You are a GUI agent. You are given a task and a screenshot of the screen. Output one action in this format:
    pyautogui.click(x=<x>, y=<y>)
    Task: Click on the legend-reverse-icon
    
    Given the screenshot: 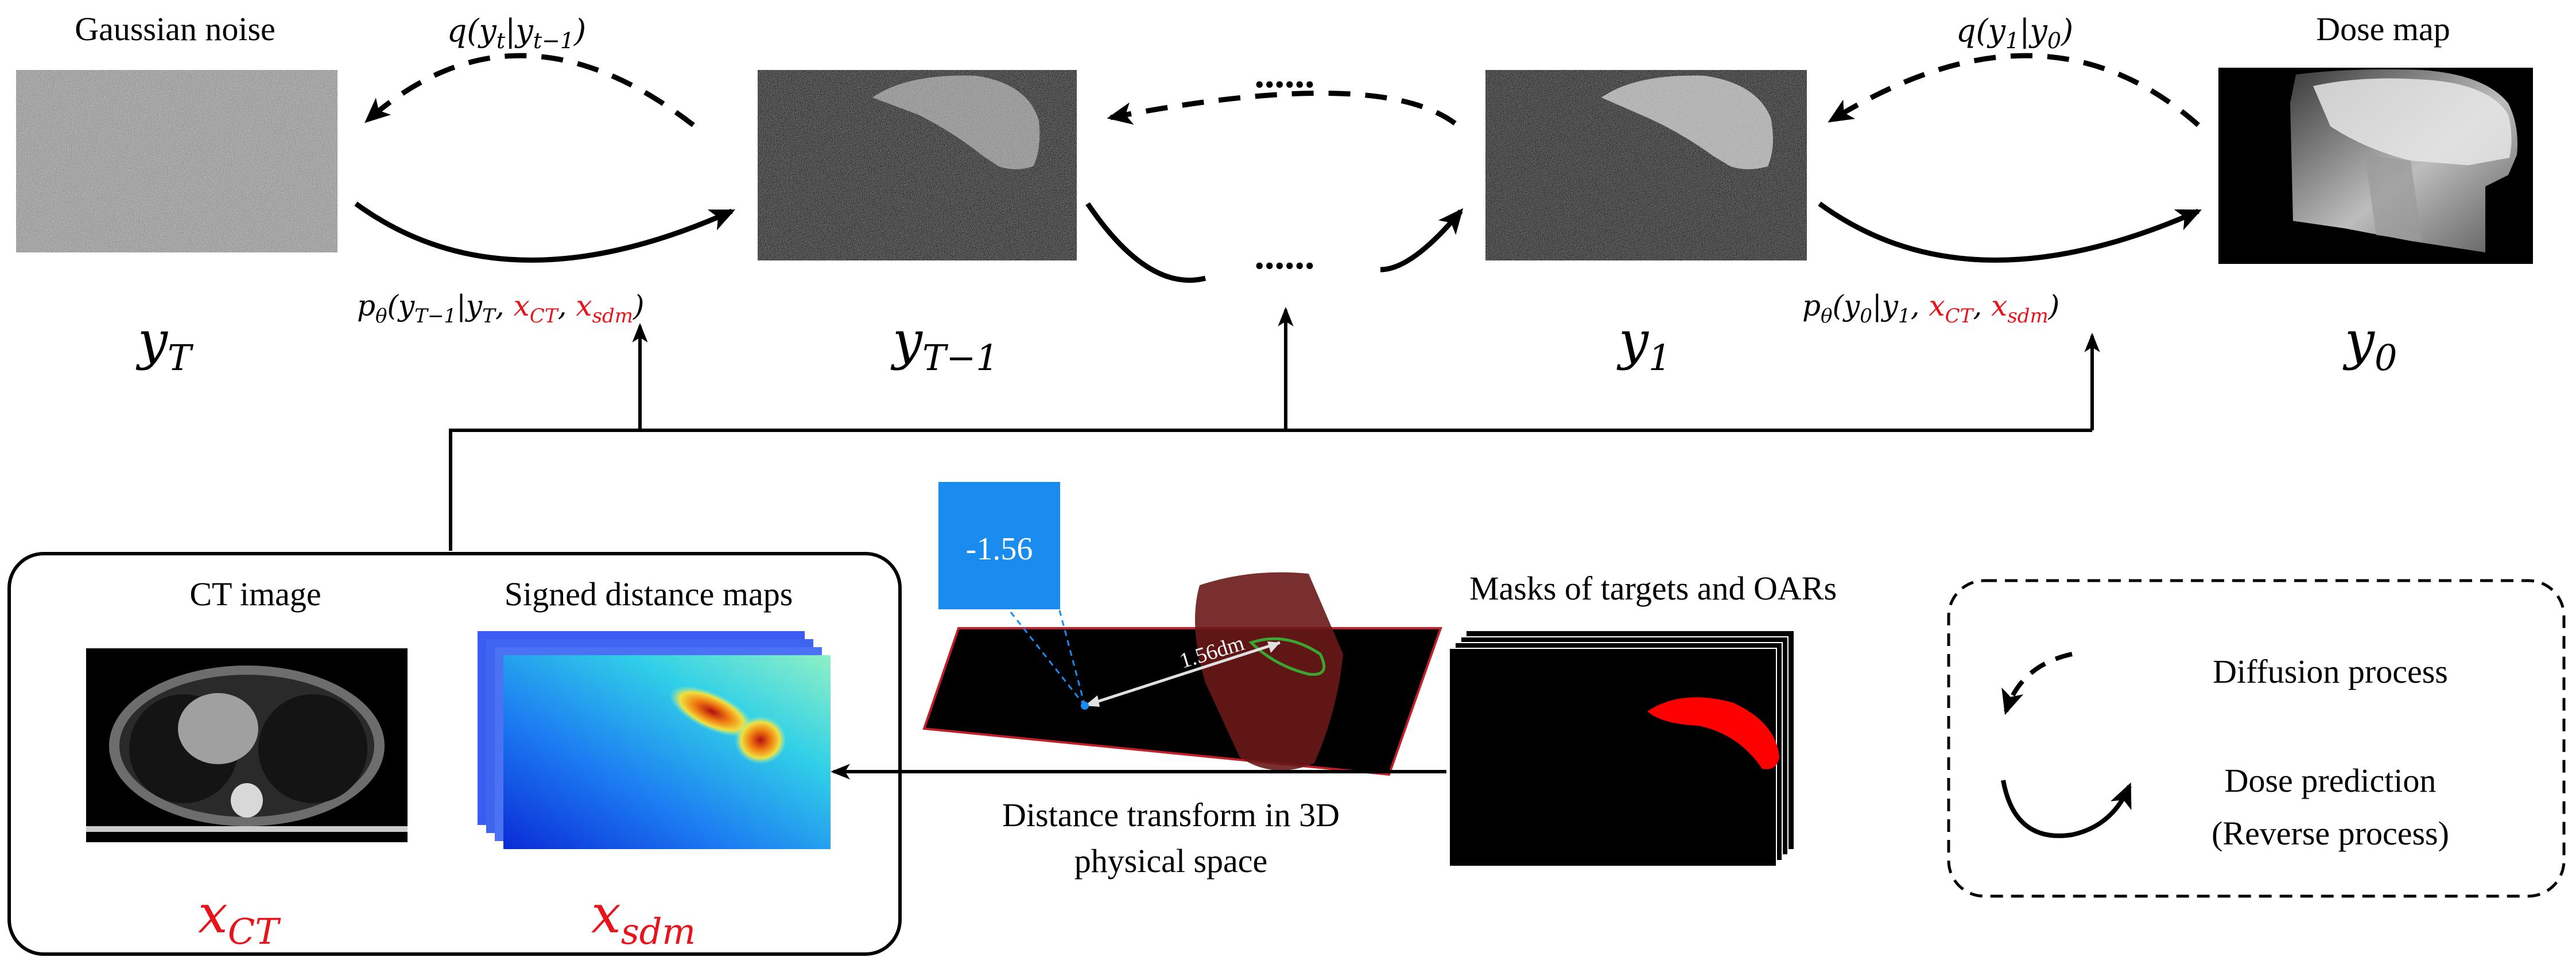 What is the action you would take?
    pyautogui.click(x=2066, y=809)
    